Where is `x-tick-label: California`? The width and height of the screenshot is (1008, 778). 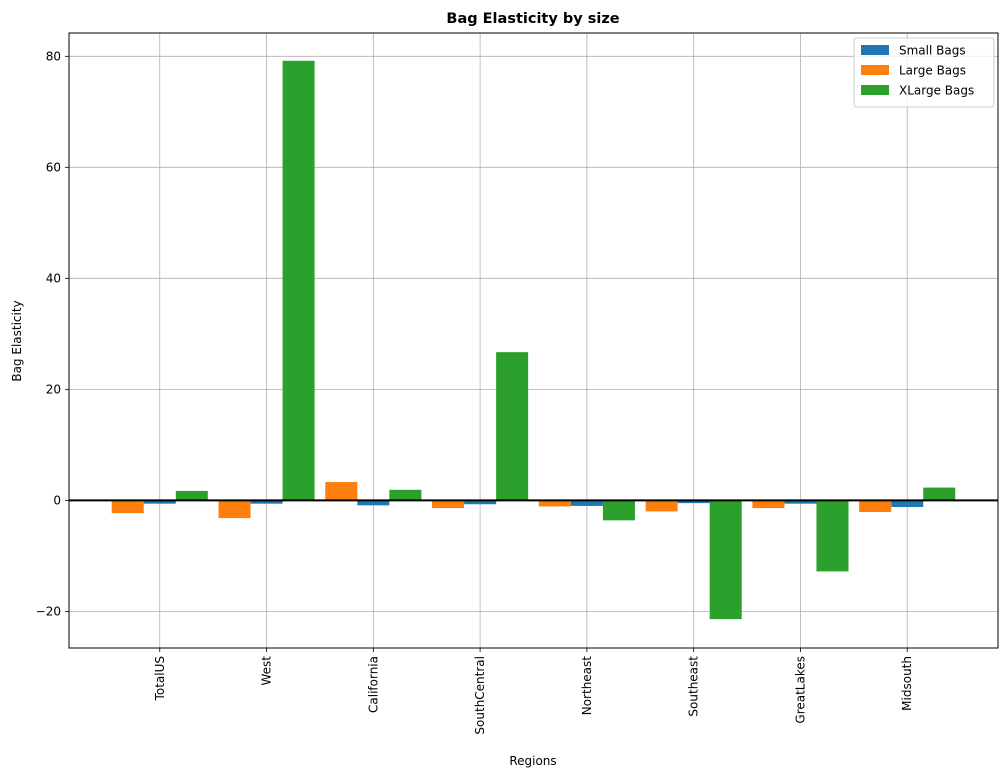 x-tick-label: California is located at coordinates (373, 684).